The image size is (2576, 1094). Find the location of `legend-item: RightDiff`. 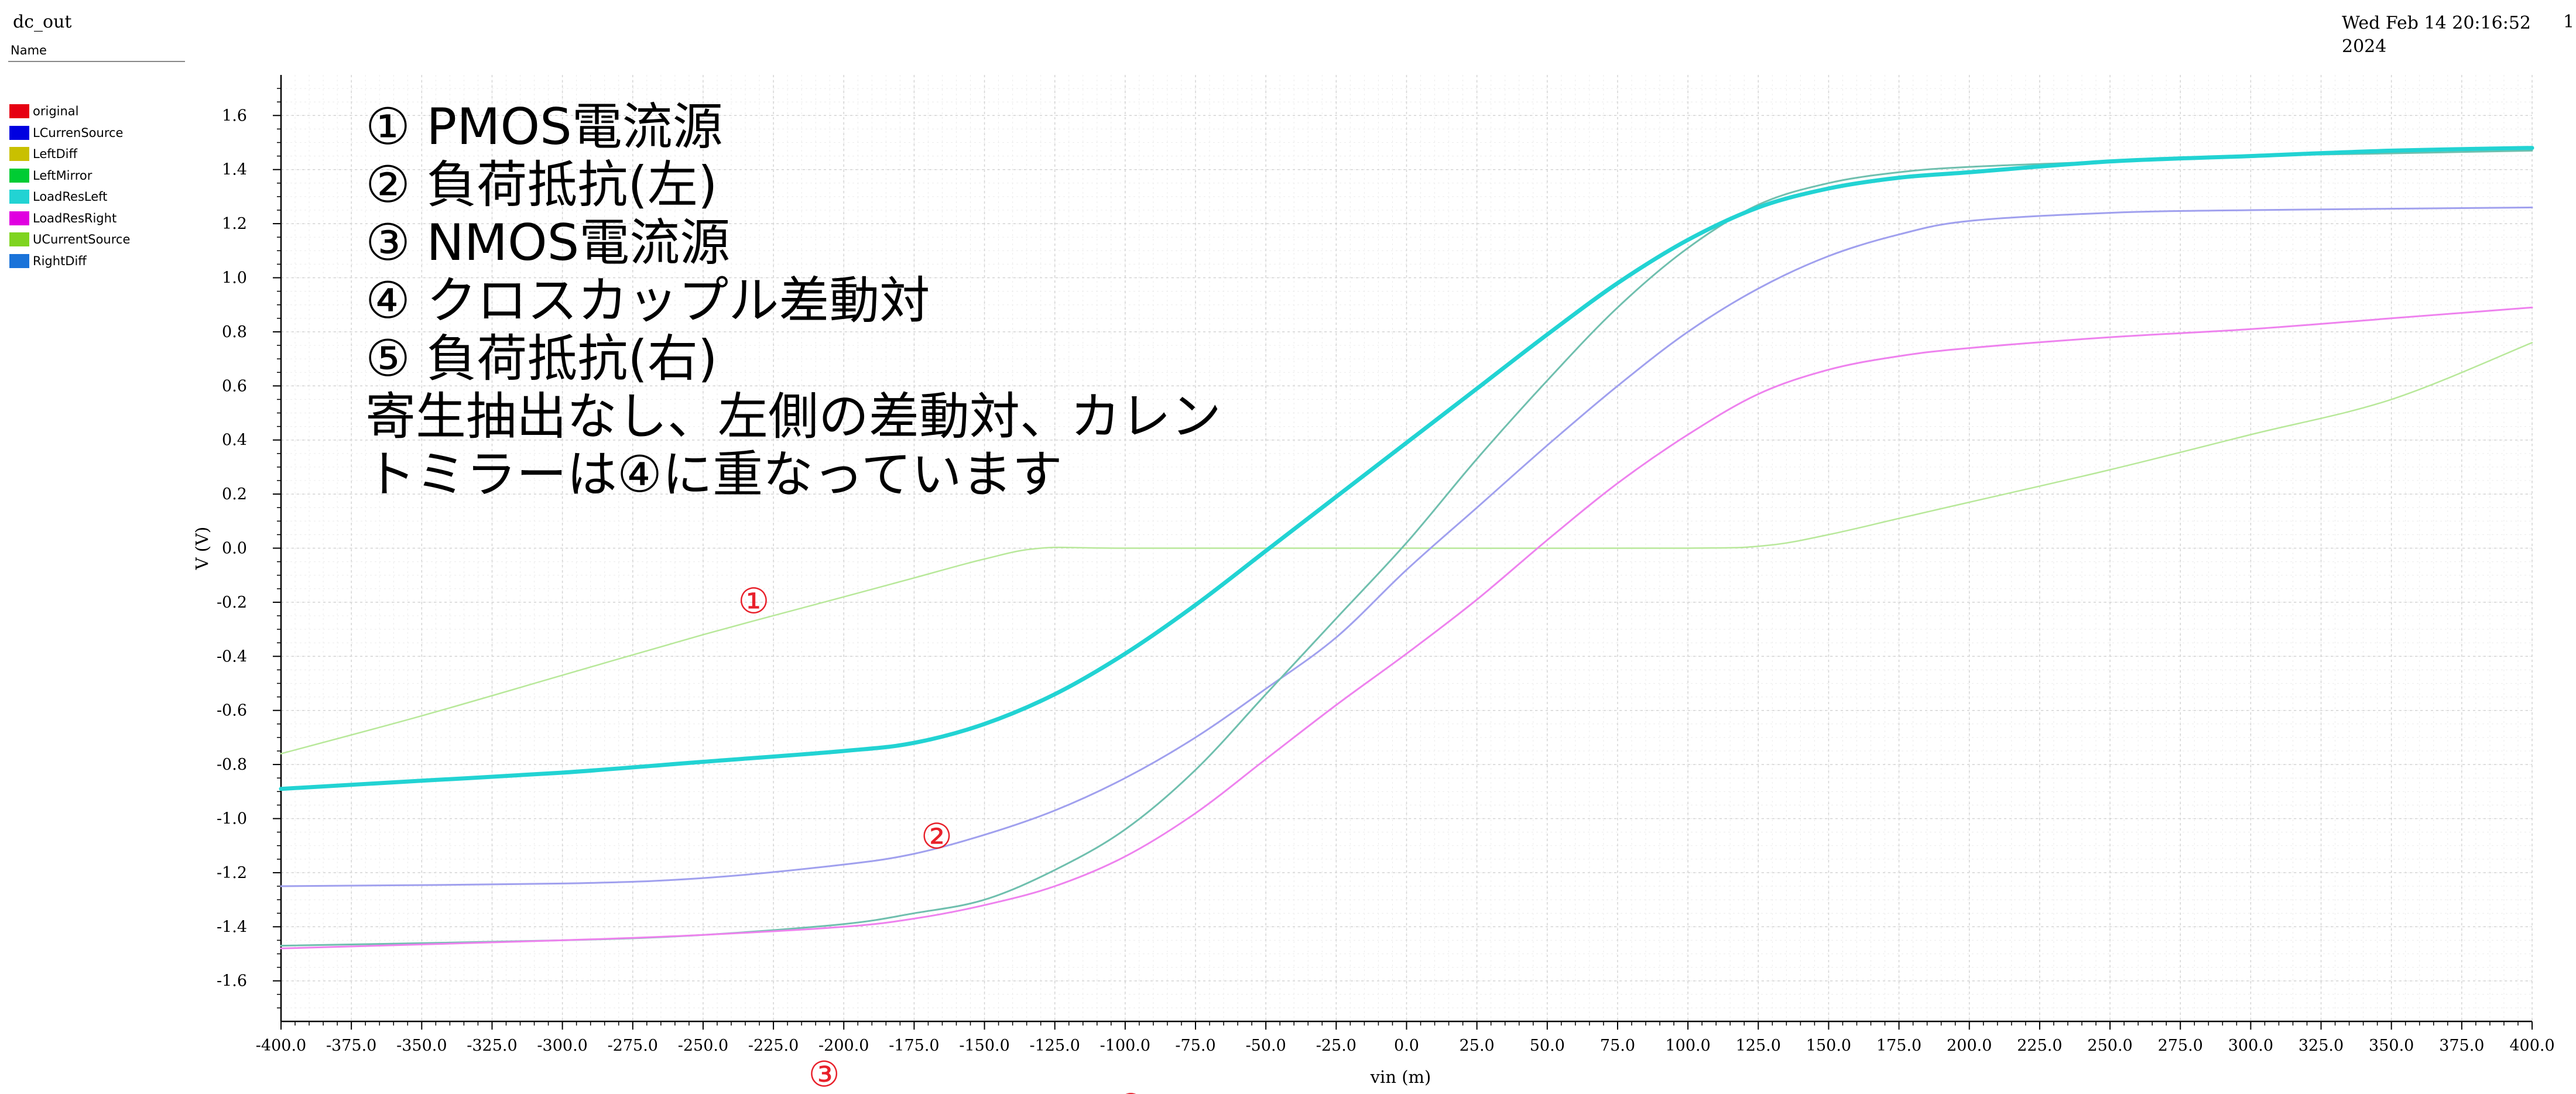

legend-item: RightDiff is located at coordinates (69, 261).